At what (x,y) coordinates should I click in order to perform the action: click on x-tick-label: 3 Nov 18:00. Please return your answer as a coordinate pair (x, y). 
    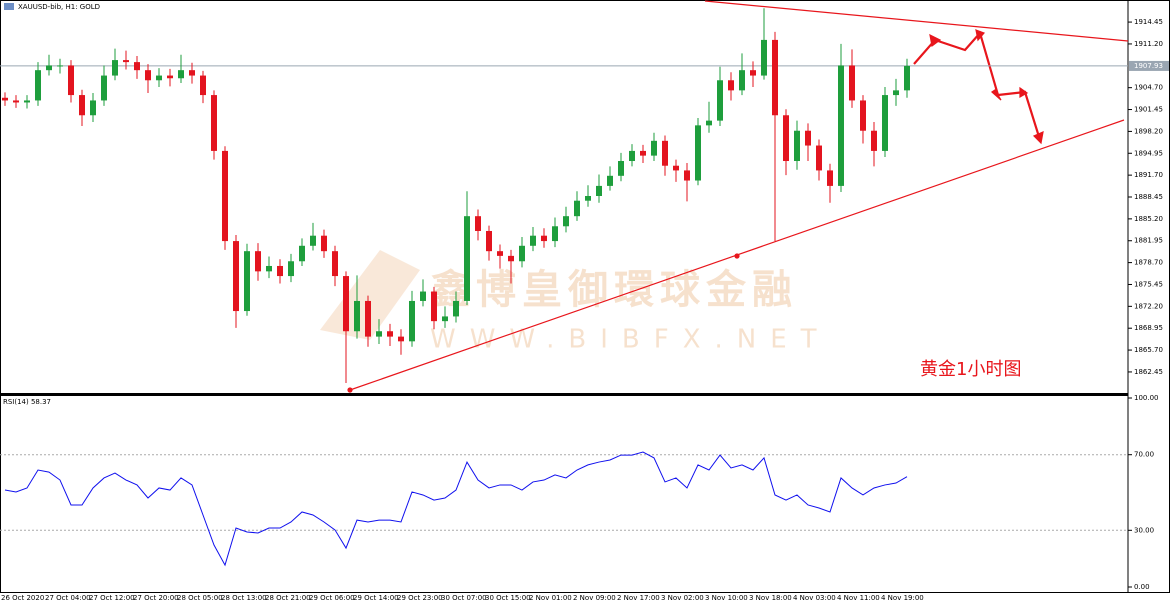
    Looking at the image, I should click on (770, 598).